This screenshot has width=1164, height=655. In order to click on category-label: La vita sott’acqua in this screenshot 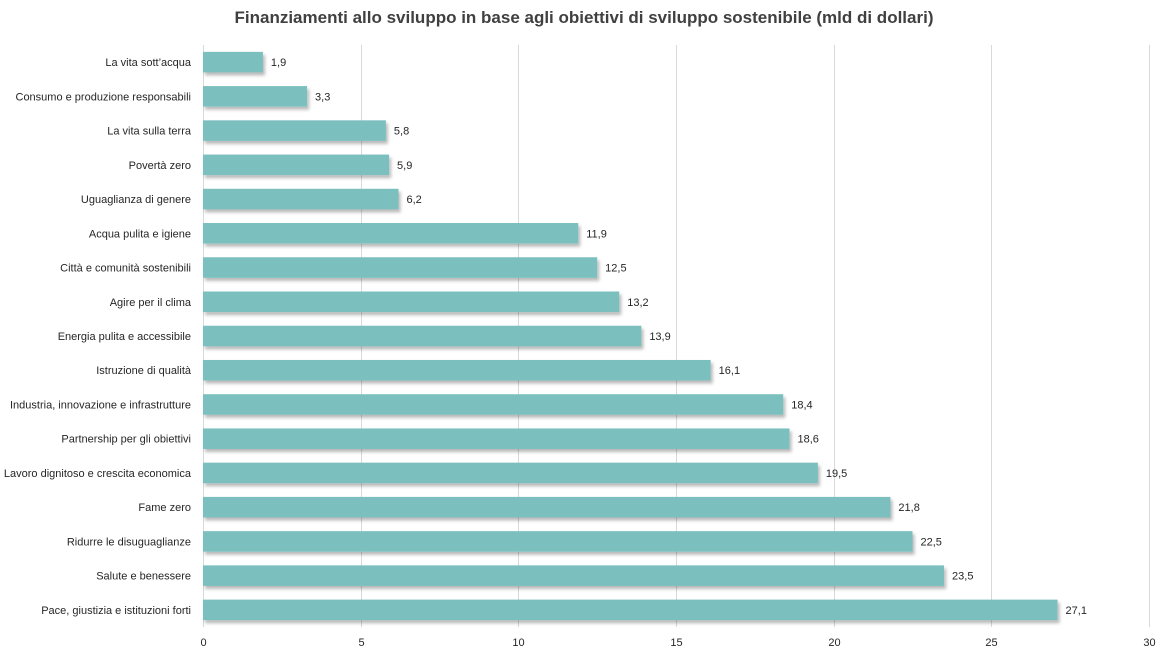, I will do `click(148, 63)`.